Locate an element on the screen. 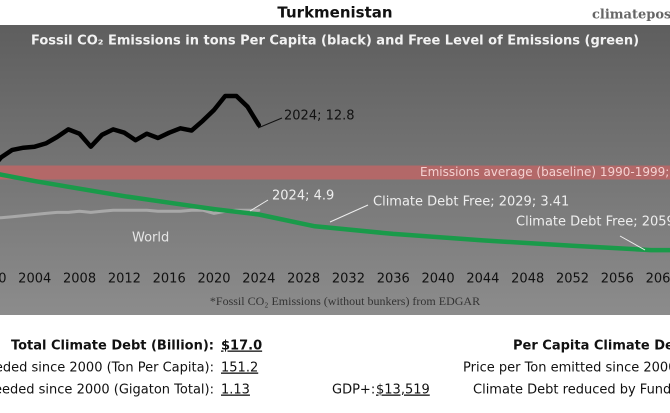  summary-value: $17.0 is located at coordinates (241, 346).